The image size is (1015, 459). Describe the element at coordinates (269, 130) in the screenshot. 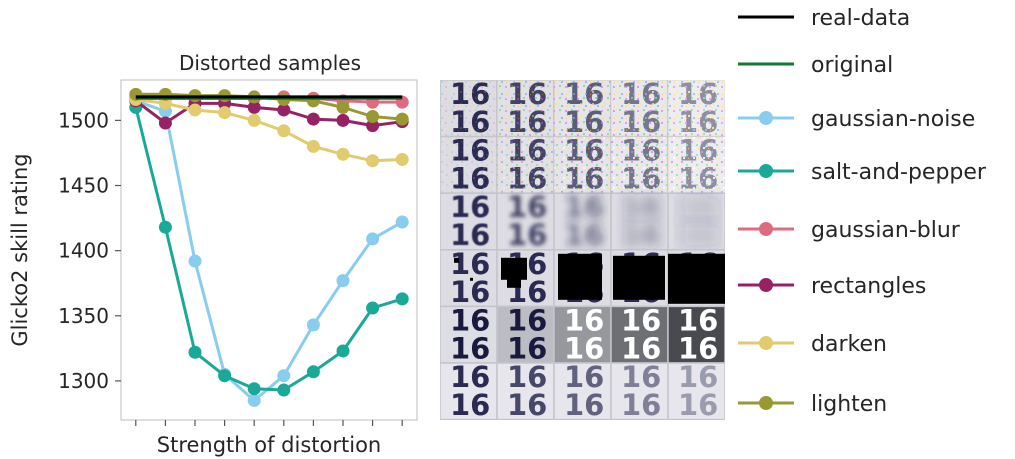

I see `series-darken` at that location.